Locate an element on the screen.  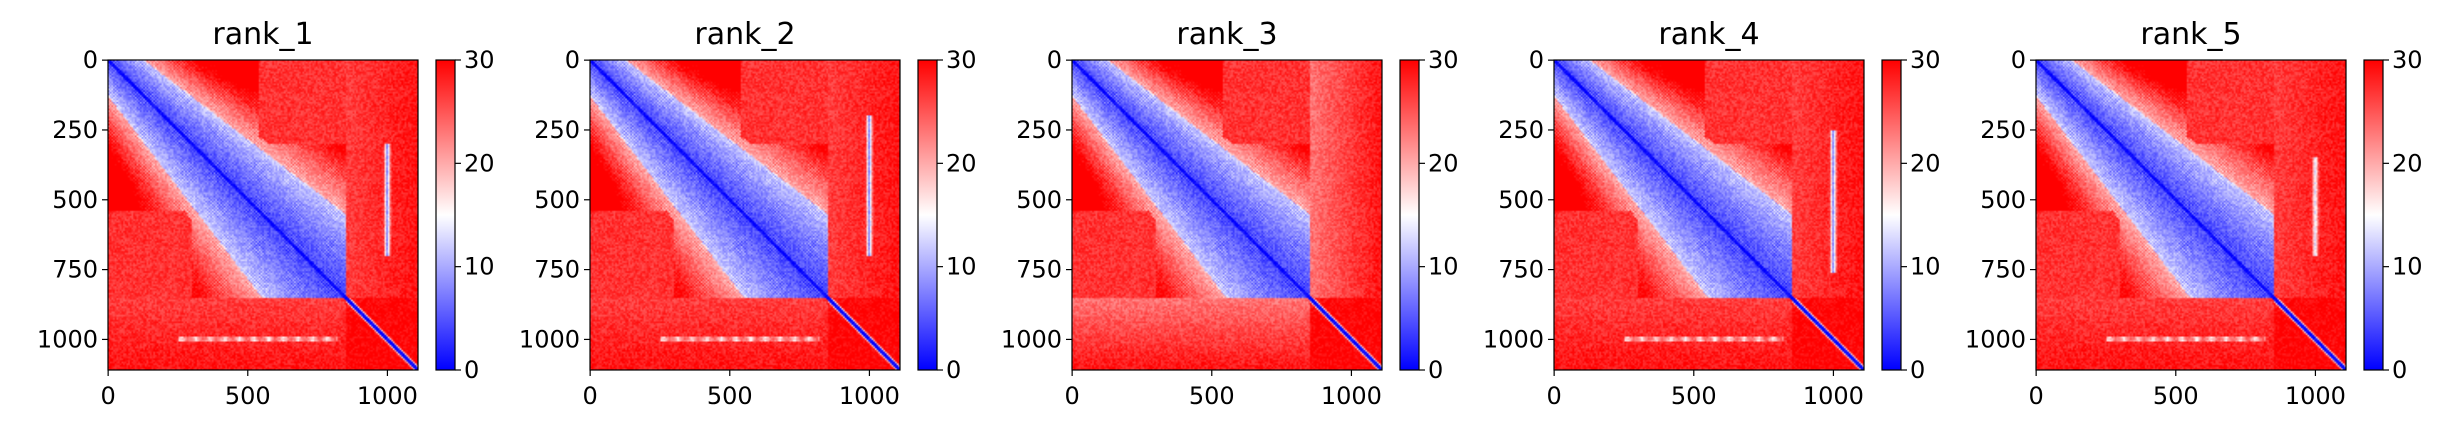
panel-title: rank_2 is located at coordinates (744, 34).